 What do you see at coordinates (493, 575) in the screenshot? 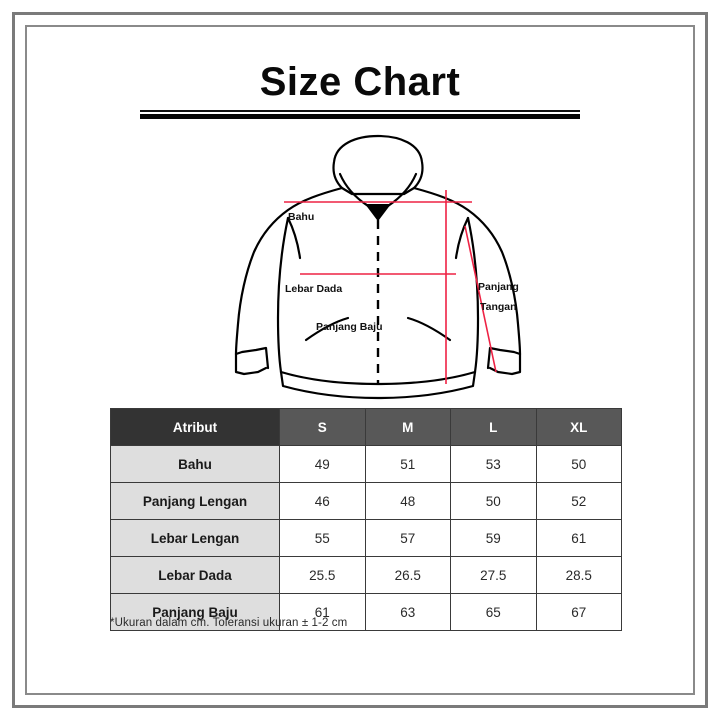
I see `cell-lebar-dada-l: 27.5` at bounding box center [493, 575].